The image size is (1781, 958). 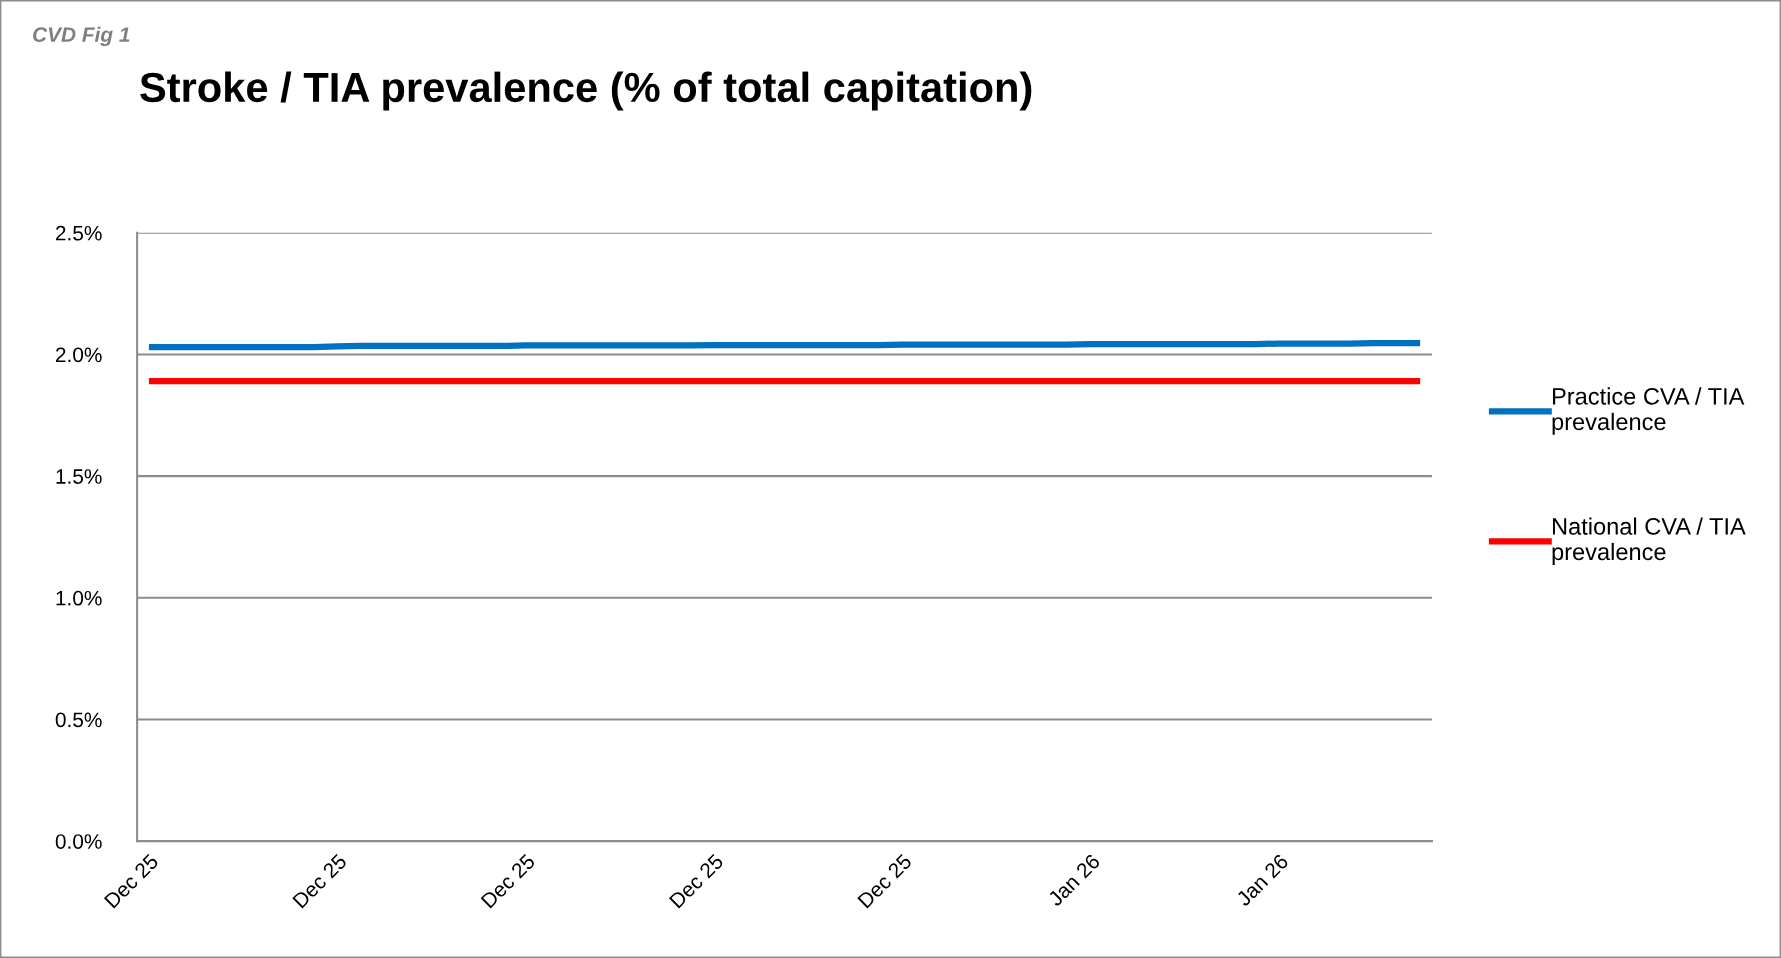 What do you see at coordinates (81, 36) in the screenshot?
I see `text: CVD Fig 1` at bounding box center [81, 36].